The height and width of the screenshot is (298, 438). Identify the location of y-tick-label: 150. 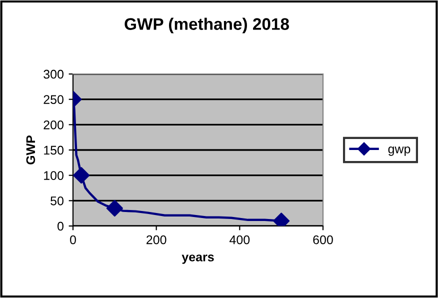
(54, 150).